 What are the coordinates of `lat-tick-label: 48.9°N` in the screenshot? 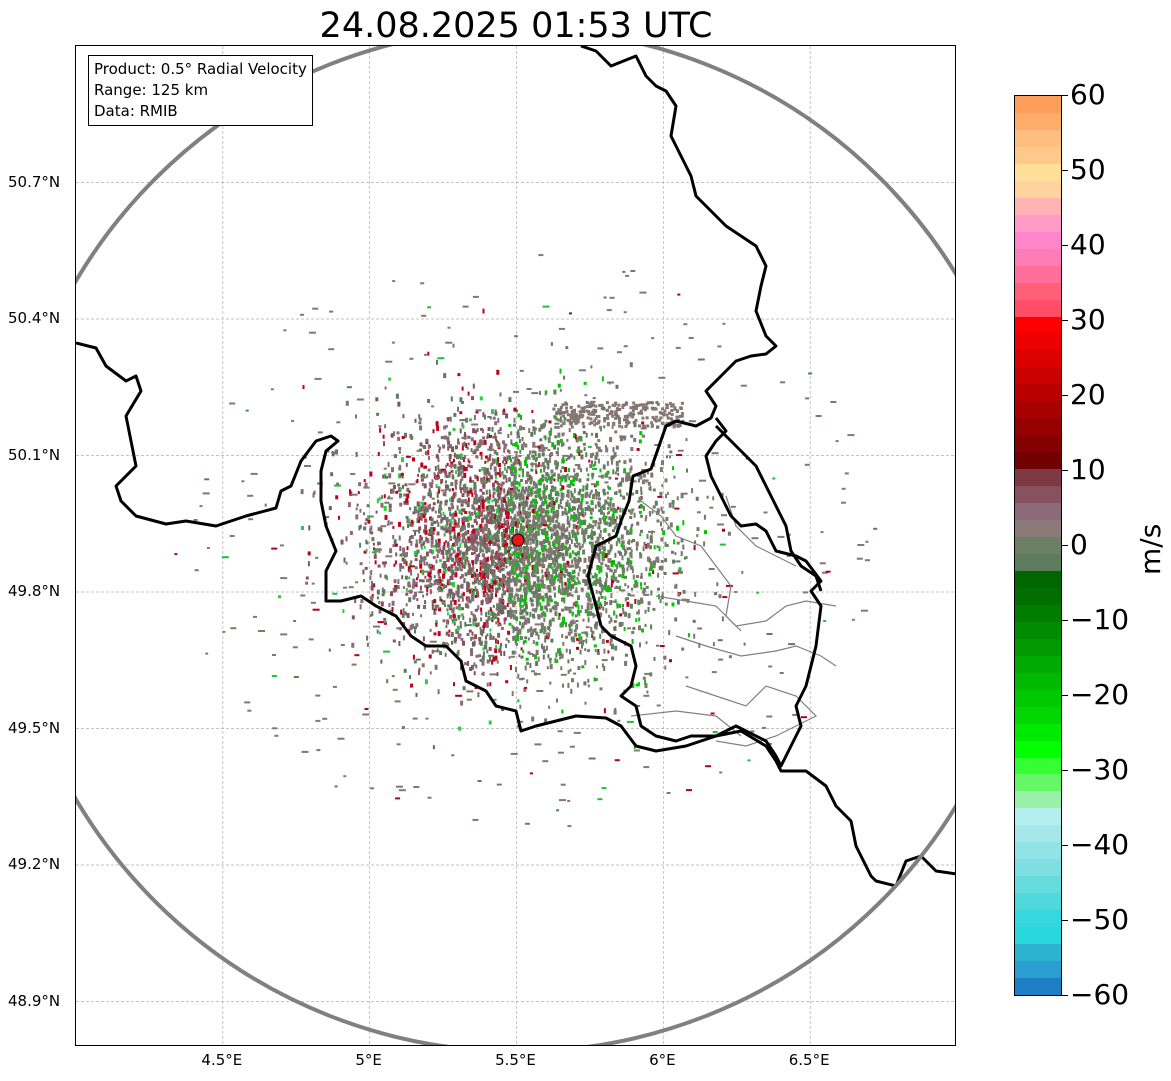 It's located at (34, 1000).